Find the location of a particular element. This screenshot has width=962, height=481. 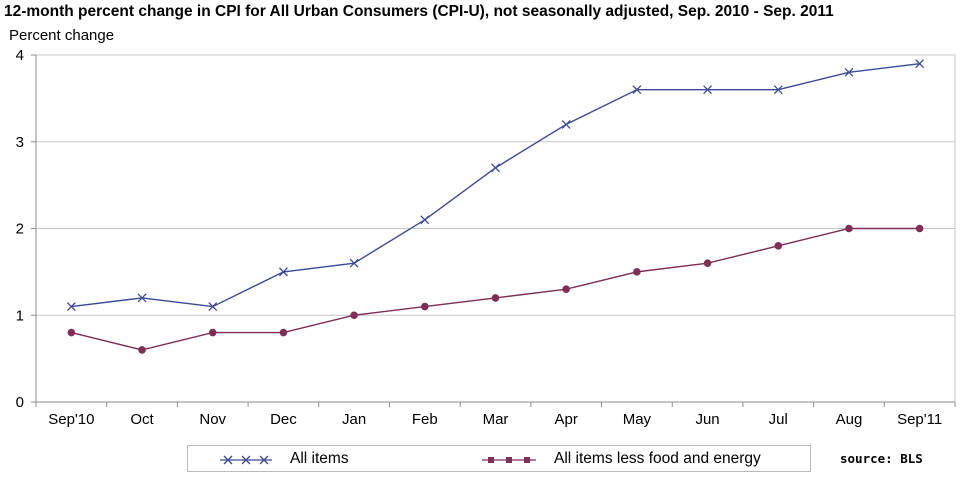

legend-item-core: All items less food and energy is located at coordinates (620, 459).